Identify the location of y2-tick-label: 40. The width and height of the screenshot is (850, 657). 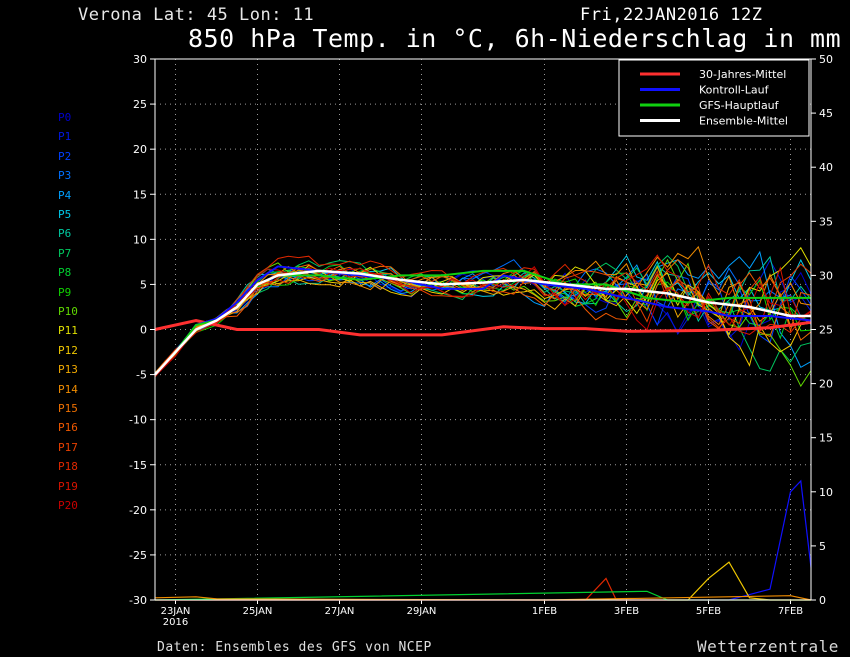
(826, 167).